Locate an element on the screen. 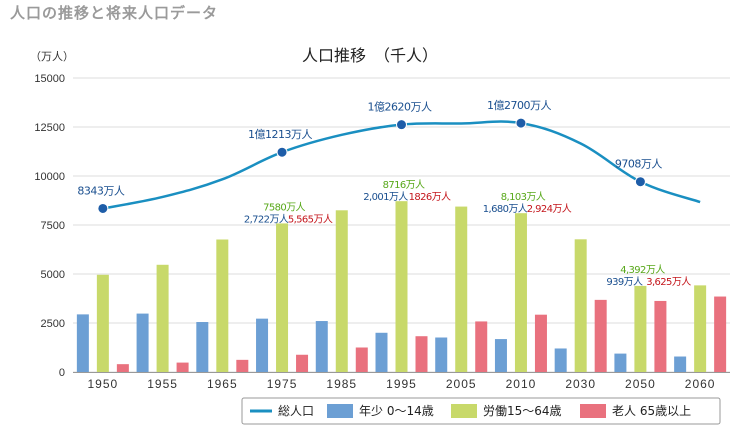  x-tick-label: 2005 is located at coordinates (461, 384).